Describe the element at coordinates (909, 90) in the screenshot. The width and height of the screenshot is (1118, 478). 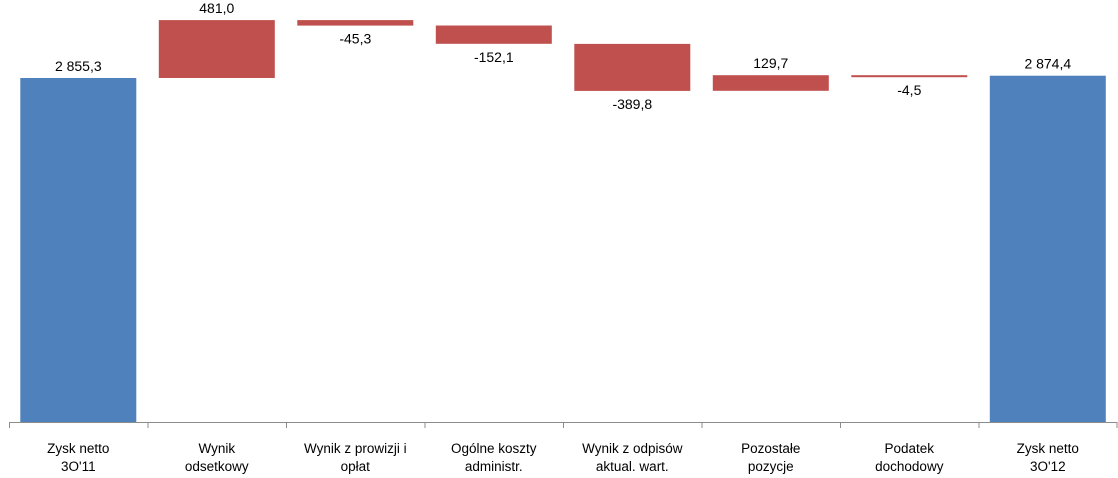
I see `value-label-7: -4,5` at that location.